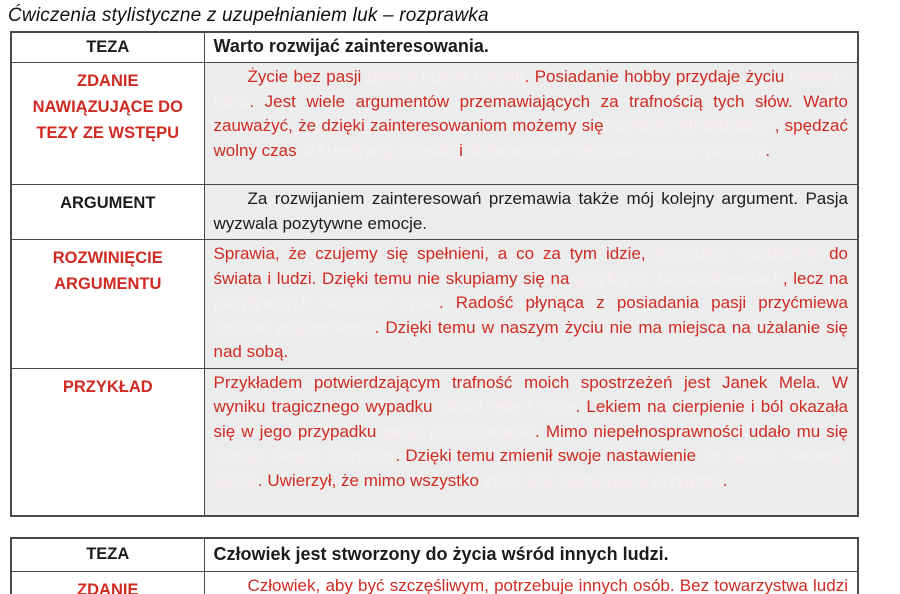 This screenshot has width=900, height=594. Describe the element at coordinates (294, 327) in the screenshot. I see `gap-fill-answer-text: smutne wspomnienia` at that location.